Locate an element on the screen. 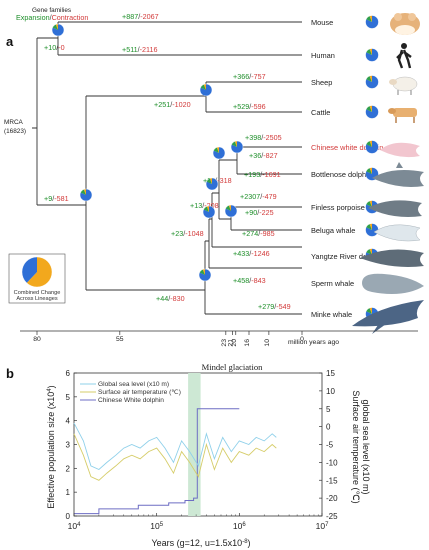 This screenshot has width=429, height=550. pie-3-outline is located at coordinates (372, 112).